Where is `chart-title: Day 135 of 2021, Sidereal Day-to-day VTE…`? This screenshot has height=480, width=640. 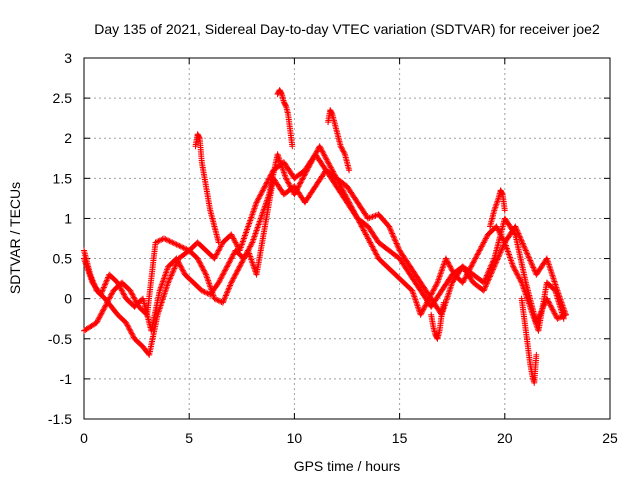
chart-title: Day 135 of 2021, Sidereal Day-to-day VTE… is located at coordinates (347, 29).